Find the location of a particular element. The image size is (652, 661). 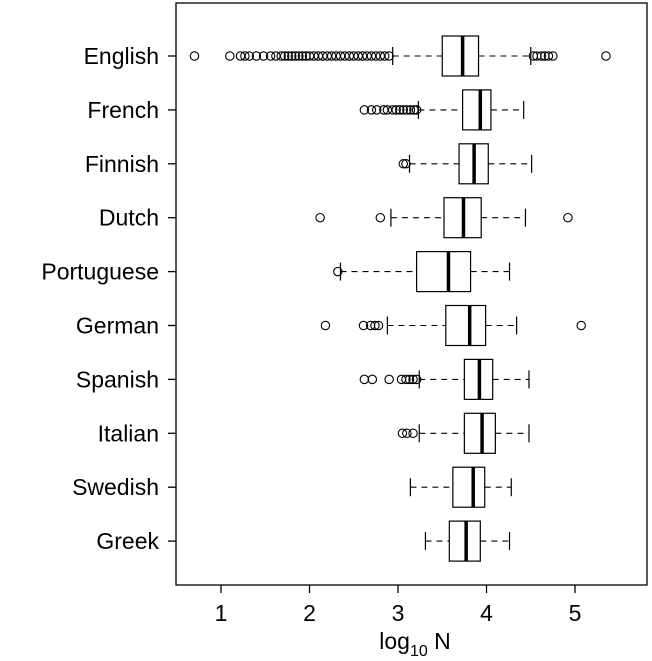

x-tick-label-5: 5 is located at coordinates (575, 613).